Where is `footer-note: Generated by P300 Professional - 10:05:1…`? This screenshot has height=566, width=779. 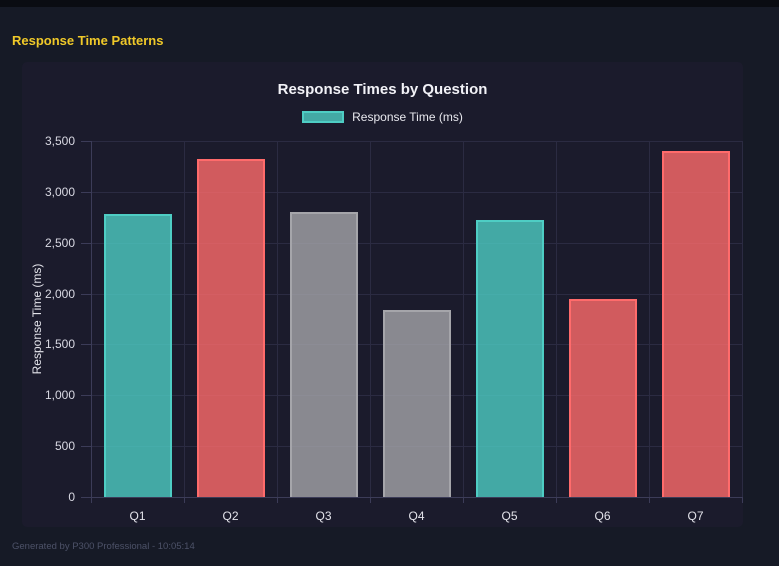 footer-note: Generated by P300 Professional - 10:05:1… is located at coordinates (103, 546).